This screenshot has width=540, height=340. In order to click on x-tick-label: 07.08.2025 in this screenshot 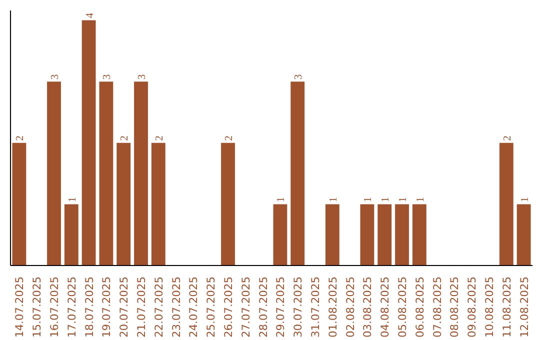, I will do `click(437, 307)`.